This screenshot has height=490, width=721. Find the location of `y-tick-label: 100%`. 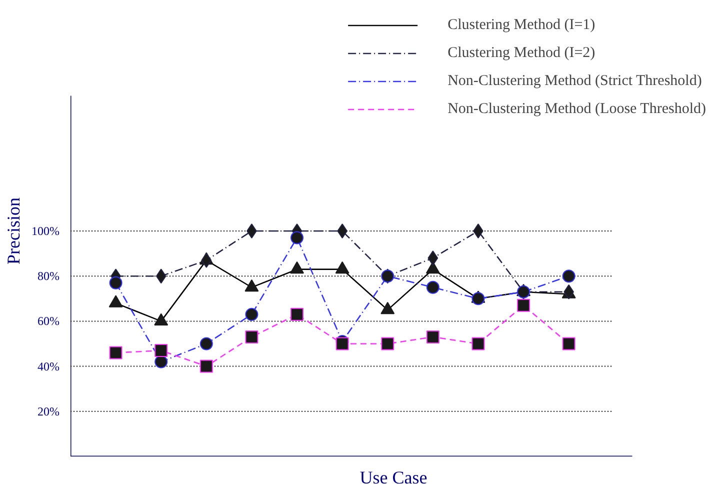

y-tick-label: 100% is located at coordinates (46, 231).